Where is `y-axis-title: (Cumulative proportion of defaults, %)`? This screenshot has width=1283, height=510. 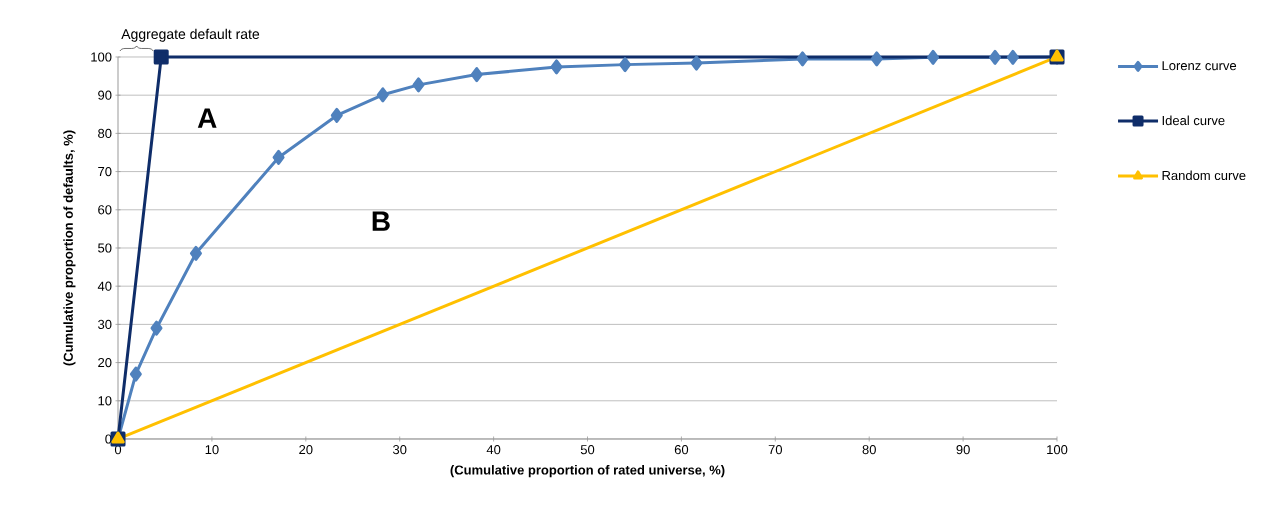
y-axis-title: (Cumulative proportion of defaults, %) is located at coordinates (69, 248).